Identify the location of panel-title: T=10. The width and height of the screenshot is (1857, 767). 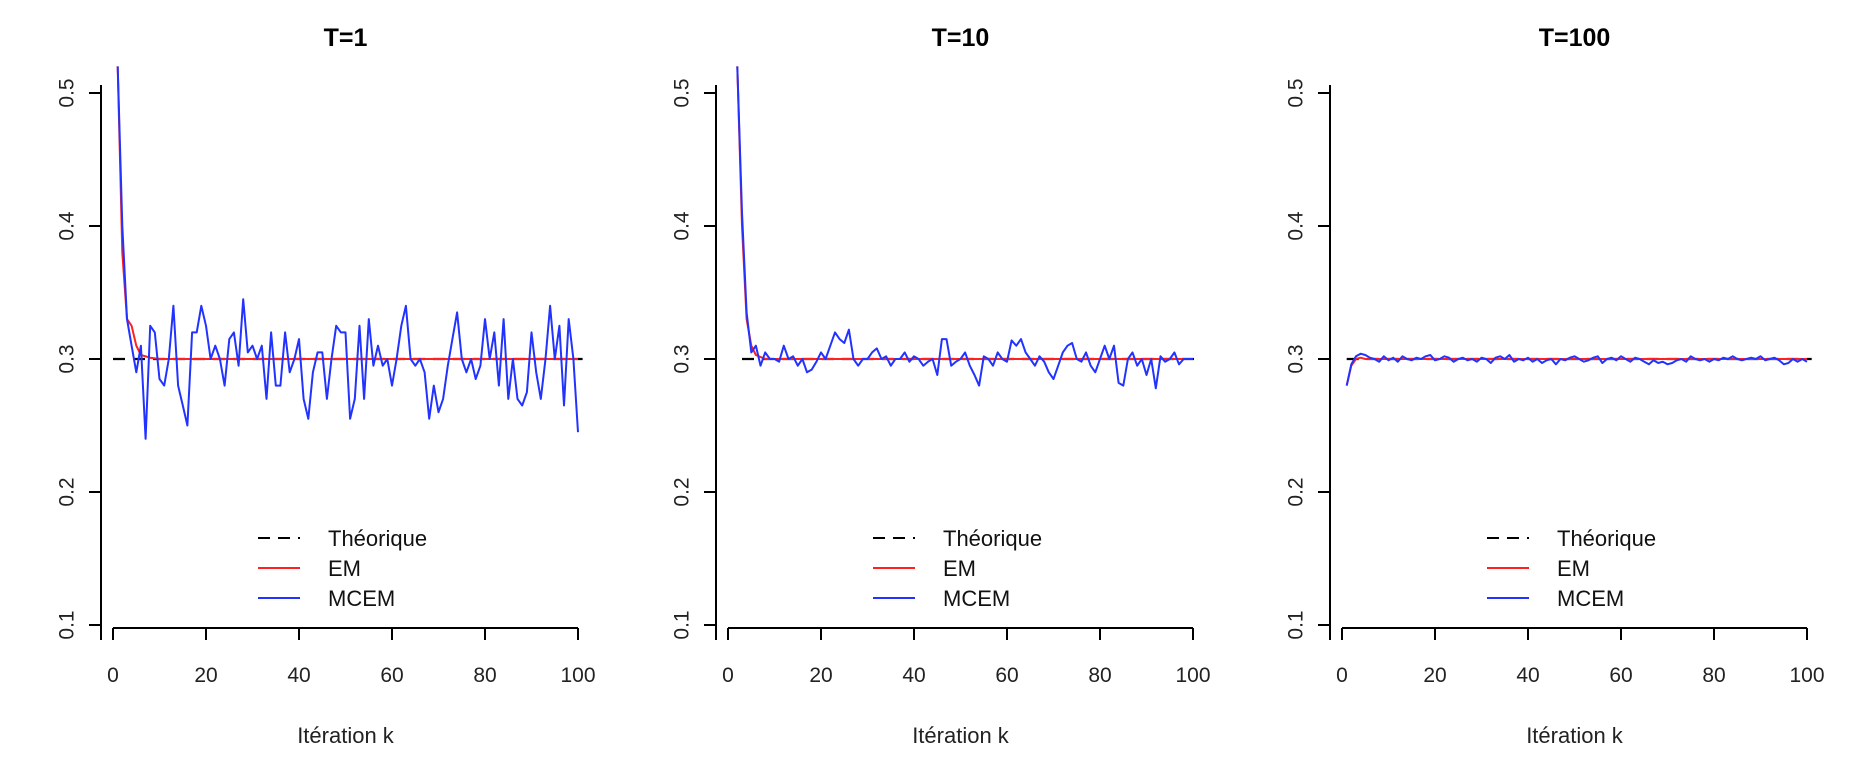
(961, 38).